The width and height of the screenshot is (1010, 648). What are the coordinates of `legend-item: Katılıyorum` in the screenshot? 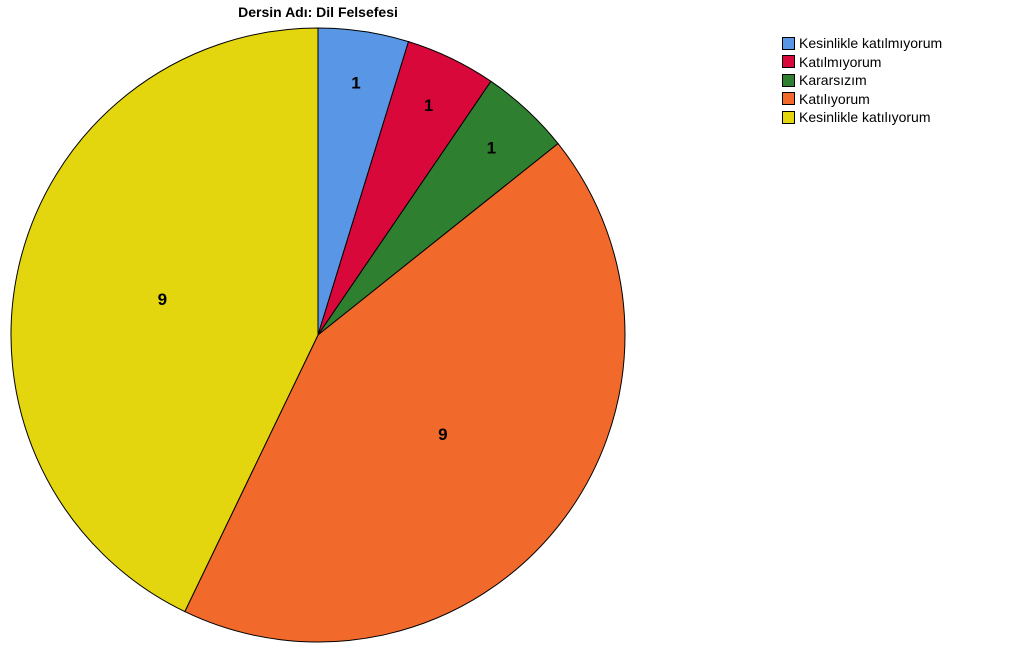 It's located at (862, 99).